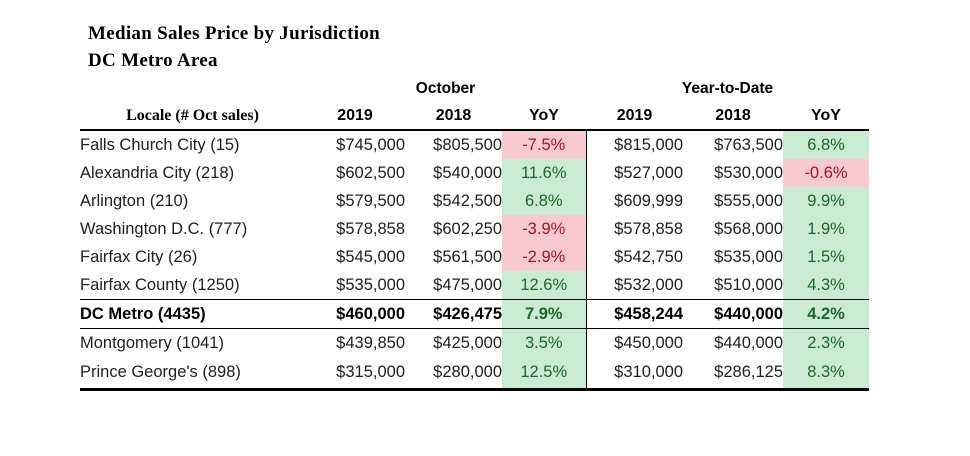 This screenshot has width=970, height=456. Describe the element at coordinates (467, 256) in the screenshot. I see `cell-oct-2018: $561,500` at that location.